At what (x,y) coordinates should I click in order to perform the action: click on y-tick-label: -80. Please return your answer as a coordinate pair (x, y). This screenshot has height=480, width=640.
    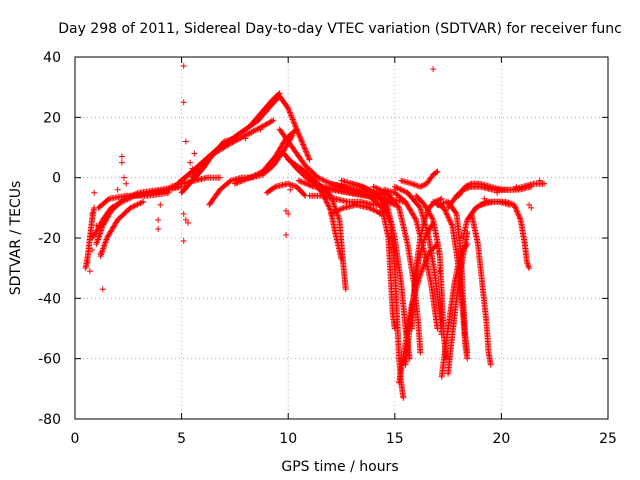
    Looking at the image, I should click on (49, 420).